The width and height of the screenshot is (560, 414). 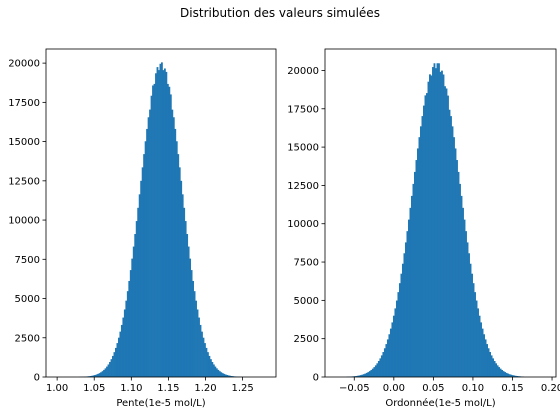 I want to click on x-tick-label: 0.15, so click(x=512, y=388).